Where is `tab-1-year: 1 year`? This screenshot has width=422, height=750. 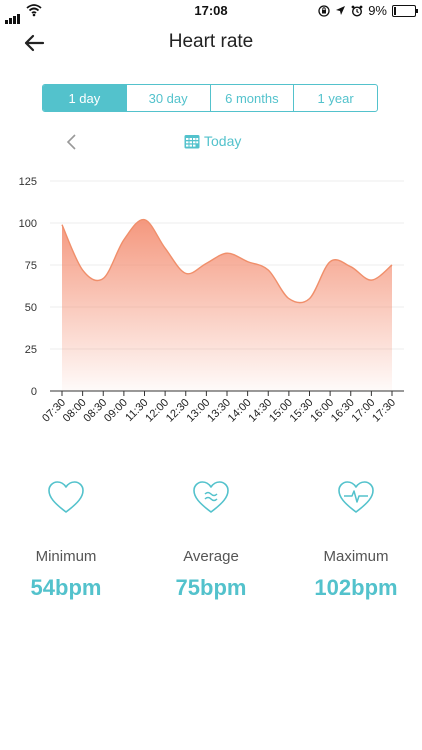 tab-1-year: 1 year is located at coordinates (335, 98).